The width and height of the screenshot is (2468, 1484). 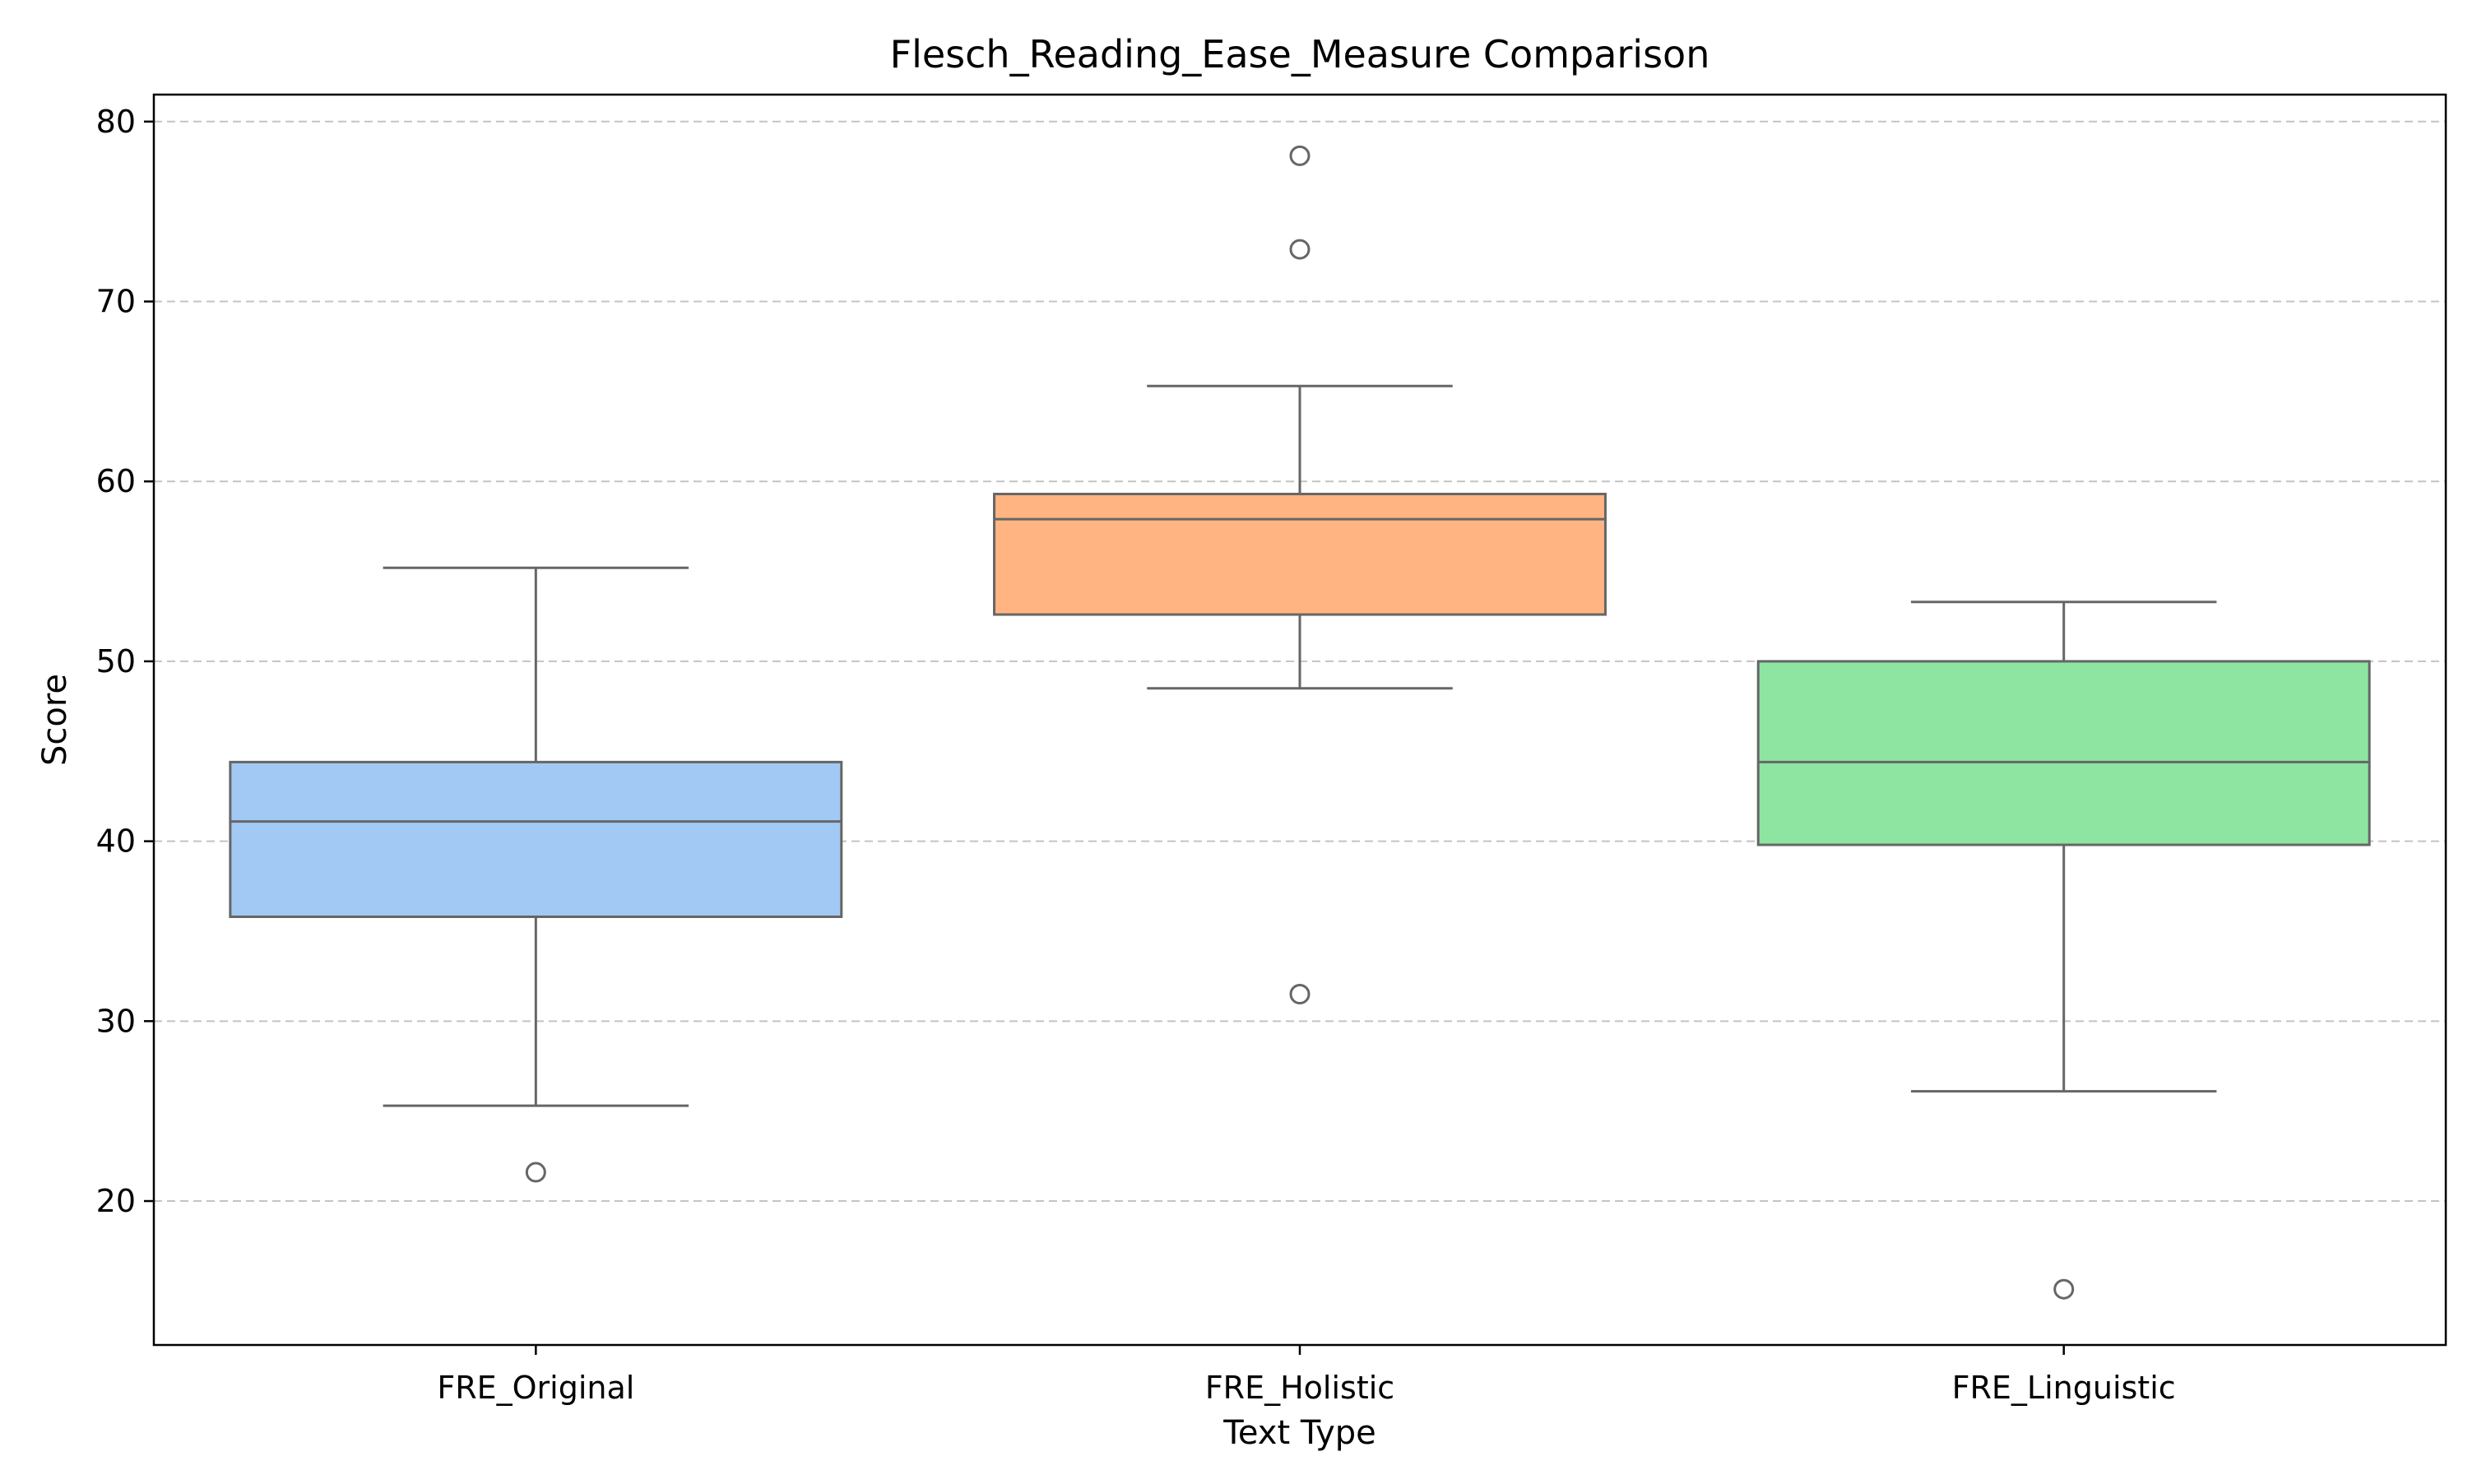 What do you see at coordinates (1300, 54) in the screenshot?
I see `chart-title: Flesch_Reading_Ease_Measure Comparison` at bounding box center [1300, 54].